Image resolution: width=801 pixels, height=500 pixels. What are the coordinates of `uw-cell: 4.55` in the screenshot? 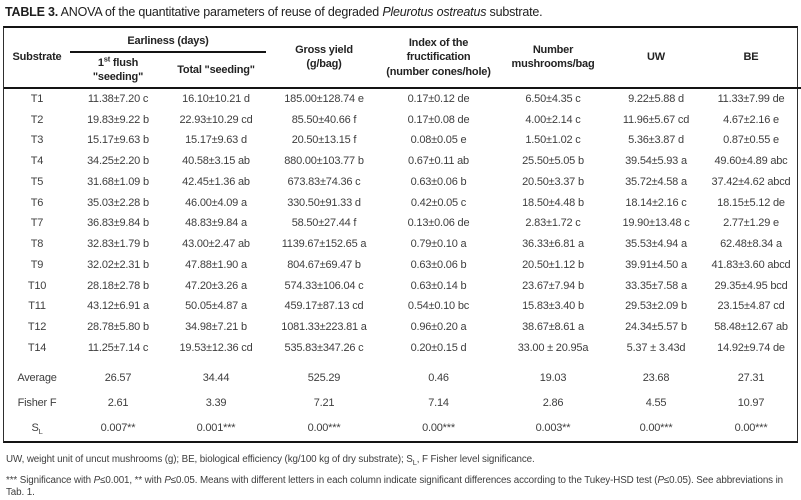 It's located at (656, 402).